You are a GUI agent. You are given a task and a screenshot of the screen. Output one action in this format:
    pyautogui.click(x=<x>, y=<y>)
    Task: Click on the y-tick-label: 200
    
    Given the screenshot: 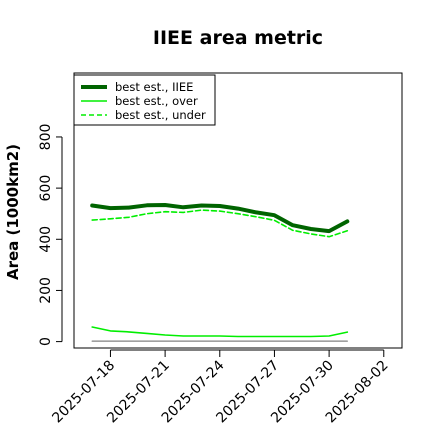 What is the action you would take?
    pyautogui.click(x=46, y=290)
    